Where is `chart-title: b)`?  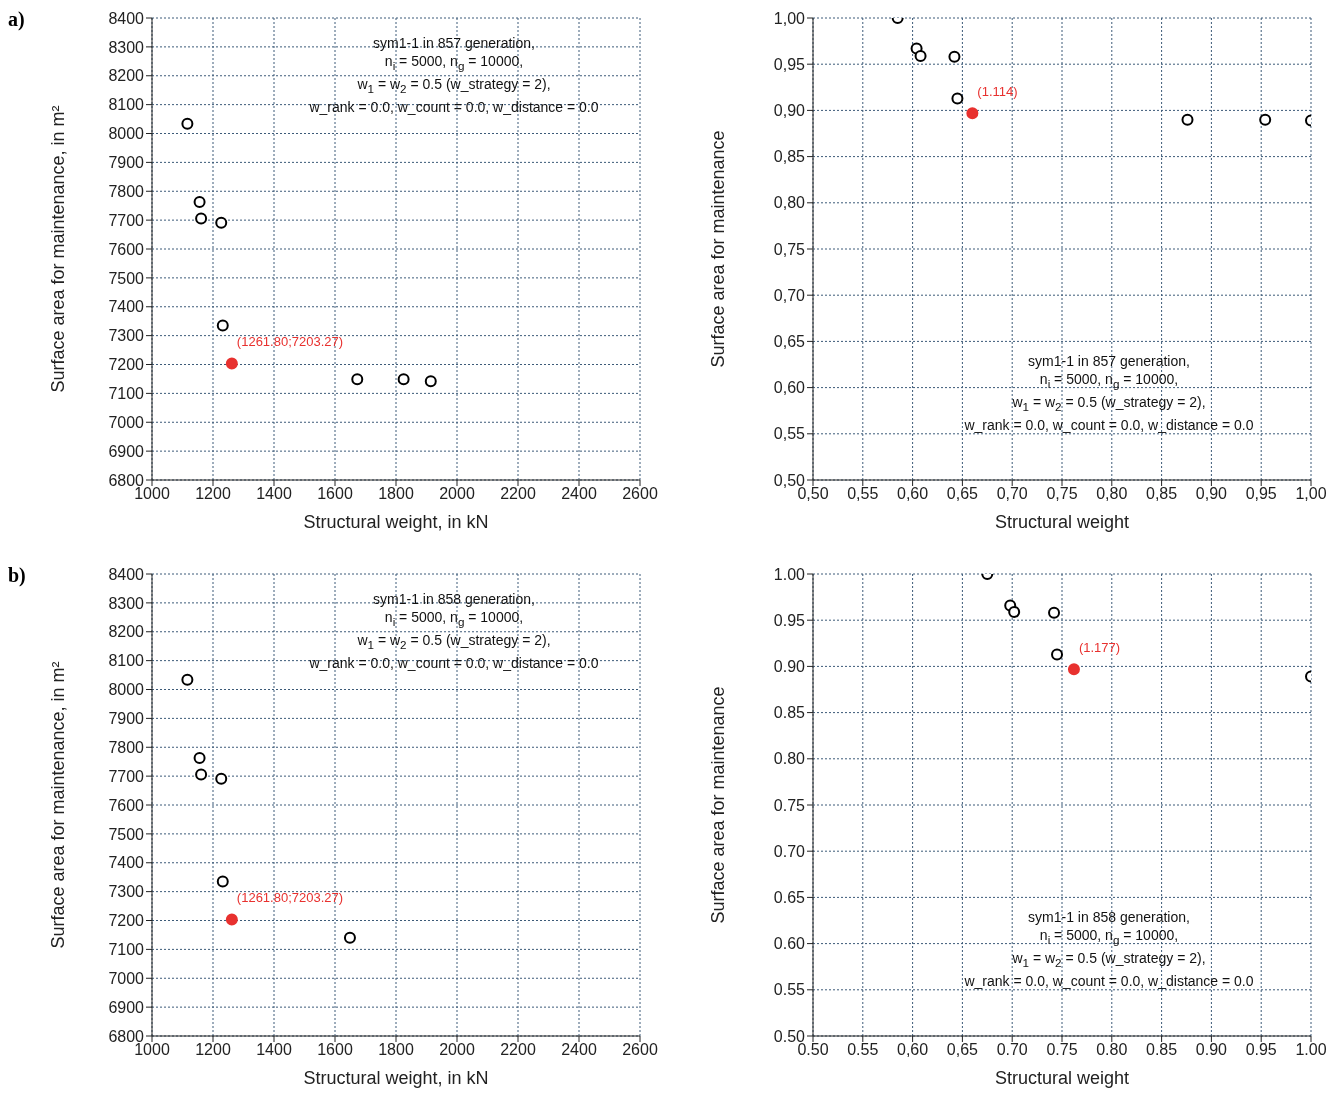
chart-title: b) is located at coordinates (17, 575).